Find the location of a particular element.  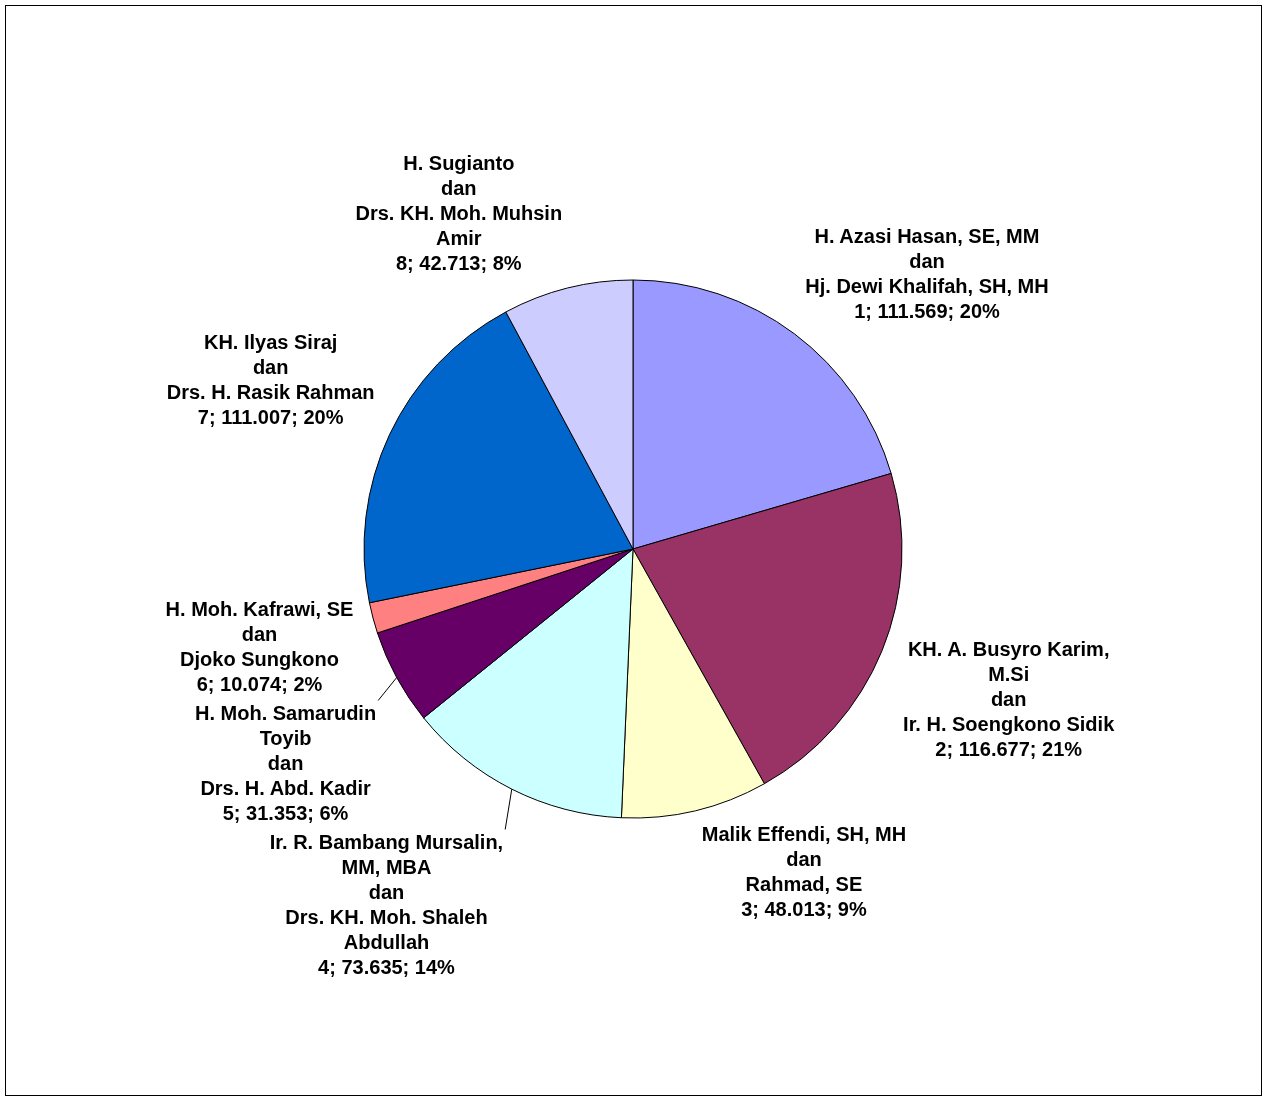

data-label: 7; 111.007; 20% is located at coordinates (270, 416).